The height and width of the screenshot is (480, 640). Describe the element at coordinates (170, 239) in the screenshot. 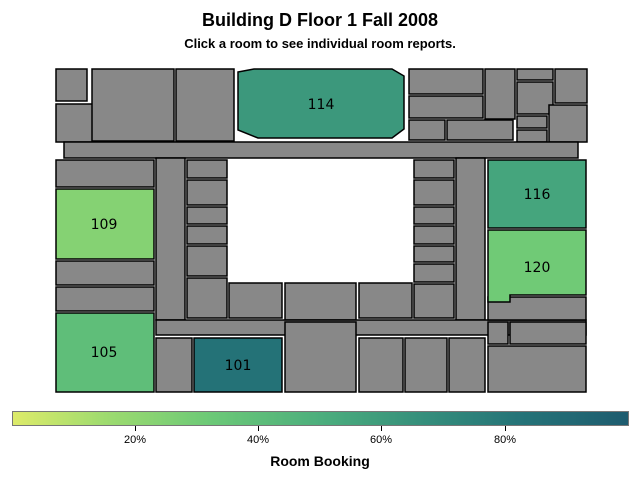

I see `corridor-west` at that location.